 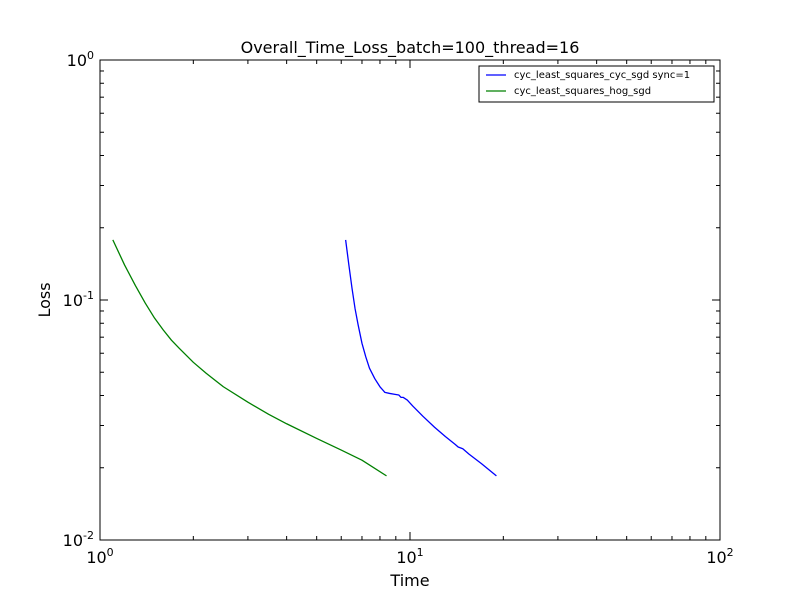 I want to click on legend-box, so click(x=596, y=84).